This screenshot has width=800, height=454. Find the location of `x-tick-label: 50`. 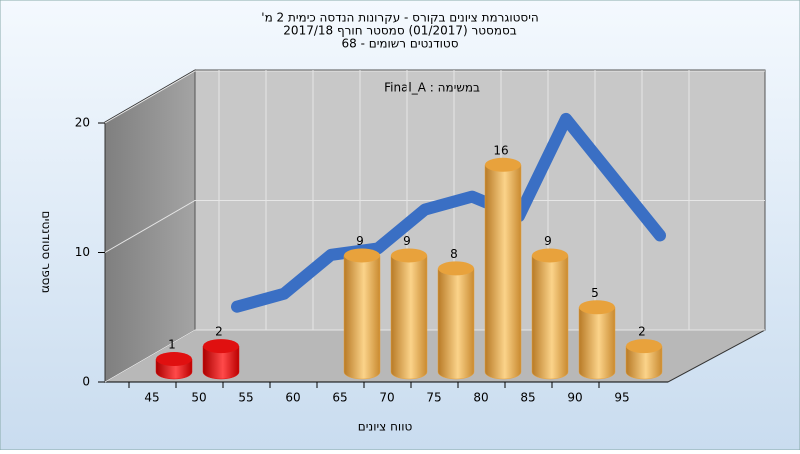

x-tick-label: 50 is located at coordinates (198, 398).